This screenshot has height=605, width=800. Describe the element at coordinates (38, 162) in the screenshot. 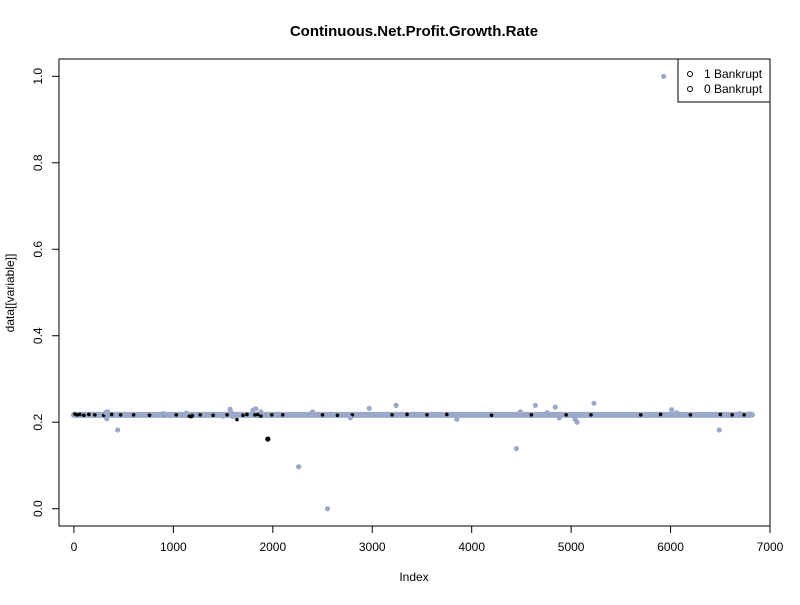

I see `y-tick-label: 0.8` at that location.